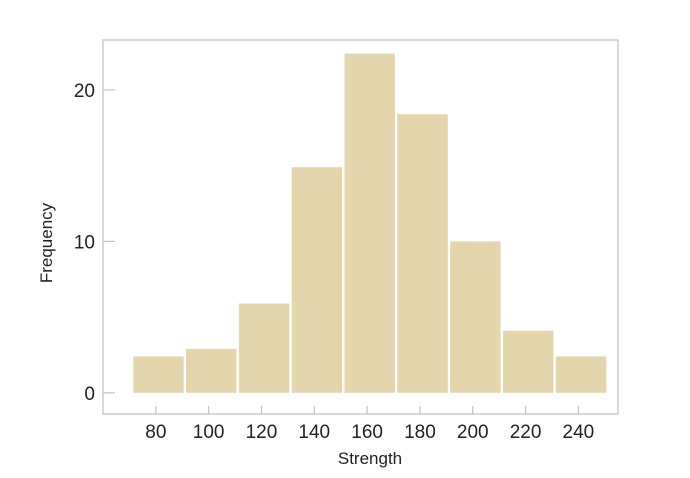 The height and width of the screenshot is (478, 690). I want to click on x-axis-title: Strength, so click(370, 458).